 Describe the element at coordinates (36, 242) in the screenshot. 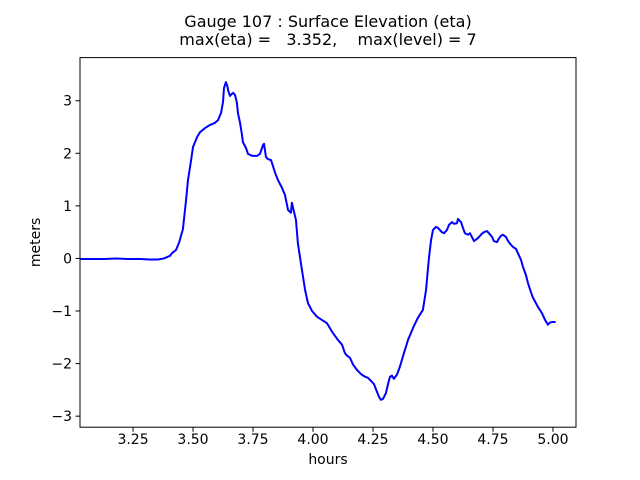

I see `y-axis-label: meters` at that location.